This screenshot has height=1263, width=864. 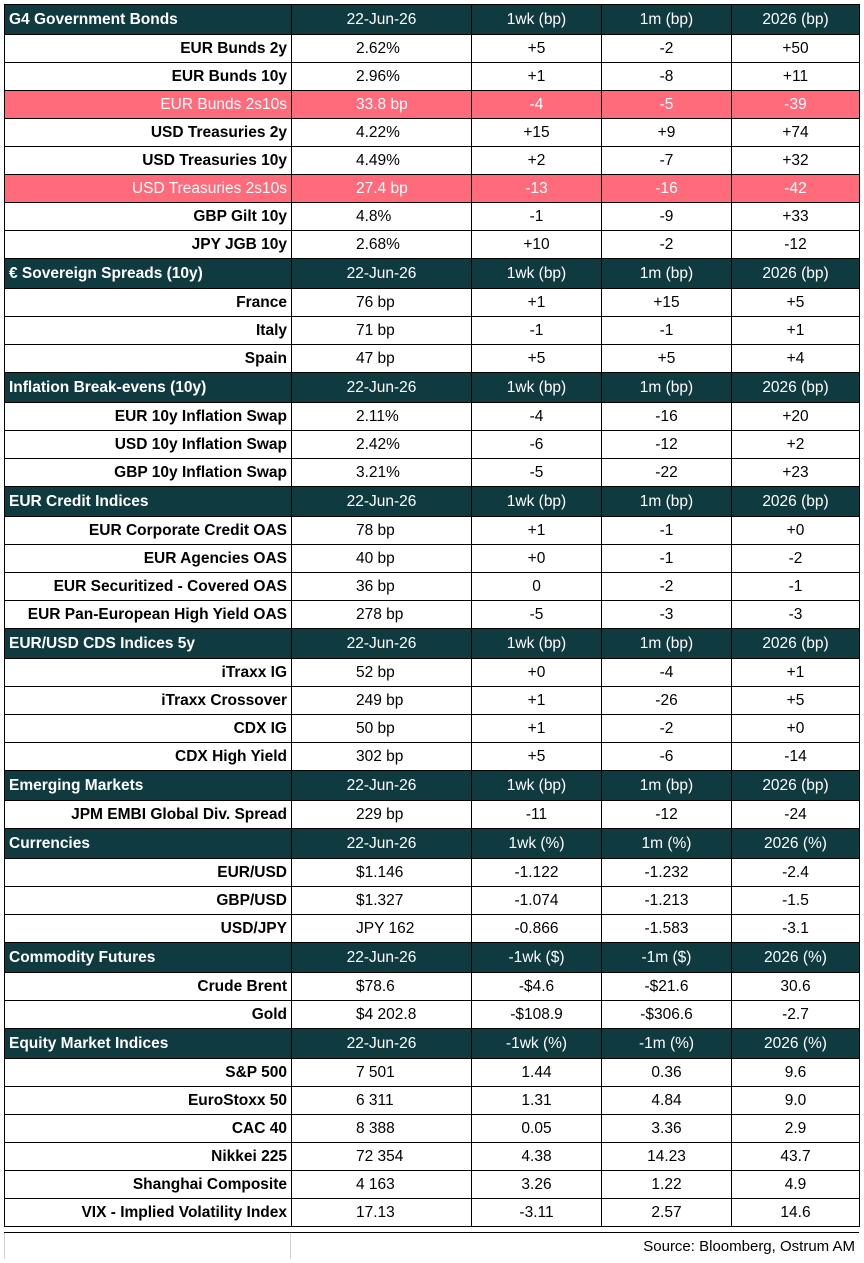 I want to click on row-label: EUR Bunds 2y, so click(x=148, y=48).